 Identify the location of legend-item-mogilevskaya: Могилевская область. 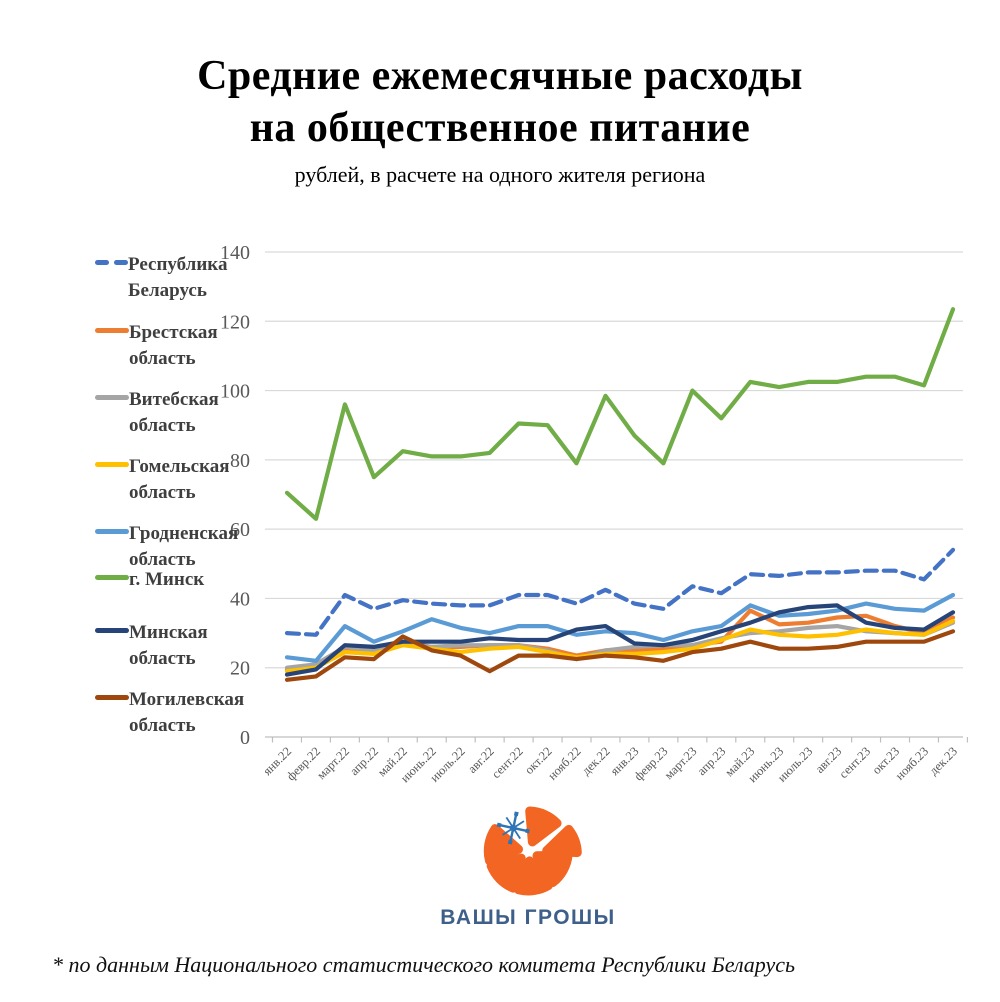
(175, 713).